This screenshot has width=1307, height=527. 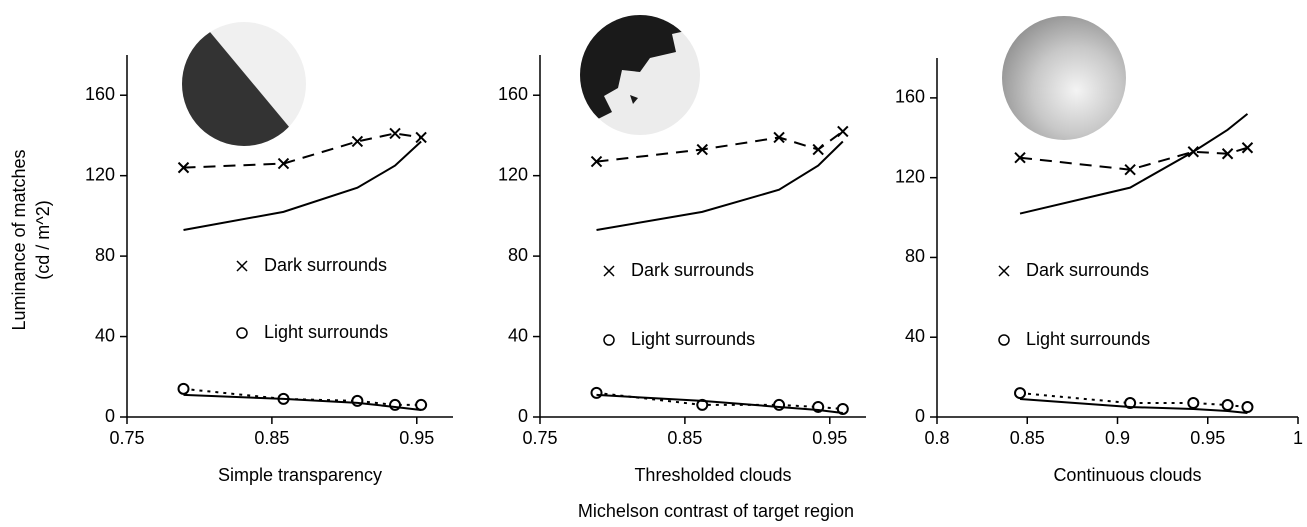 What do you see at coordinates (1298, 438) in the screenshot?
I see `x-tick-label: 1` at bounding box center [1298, 438].